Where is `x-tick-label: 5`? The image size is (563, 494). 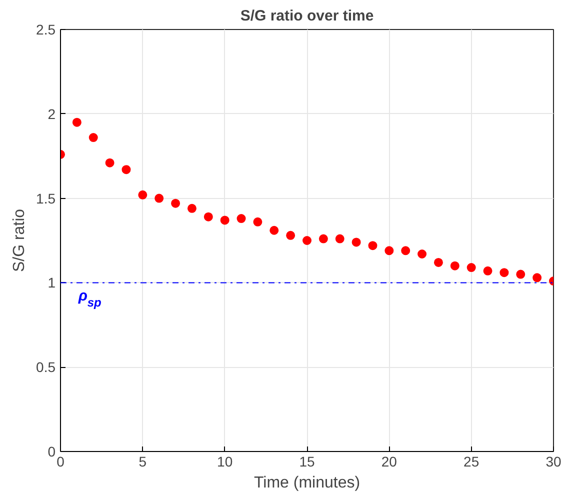
x-tick-label: 5 is located at coordinates (142, 462).